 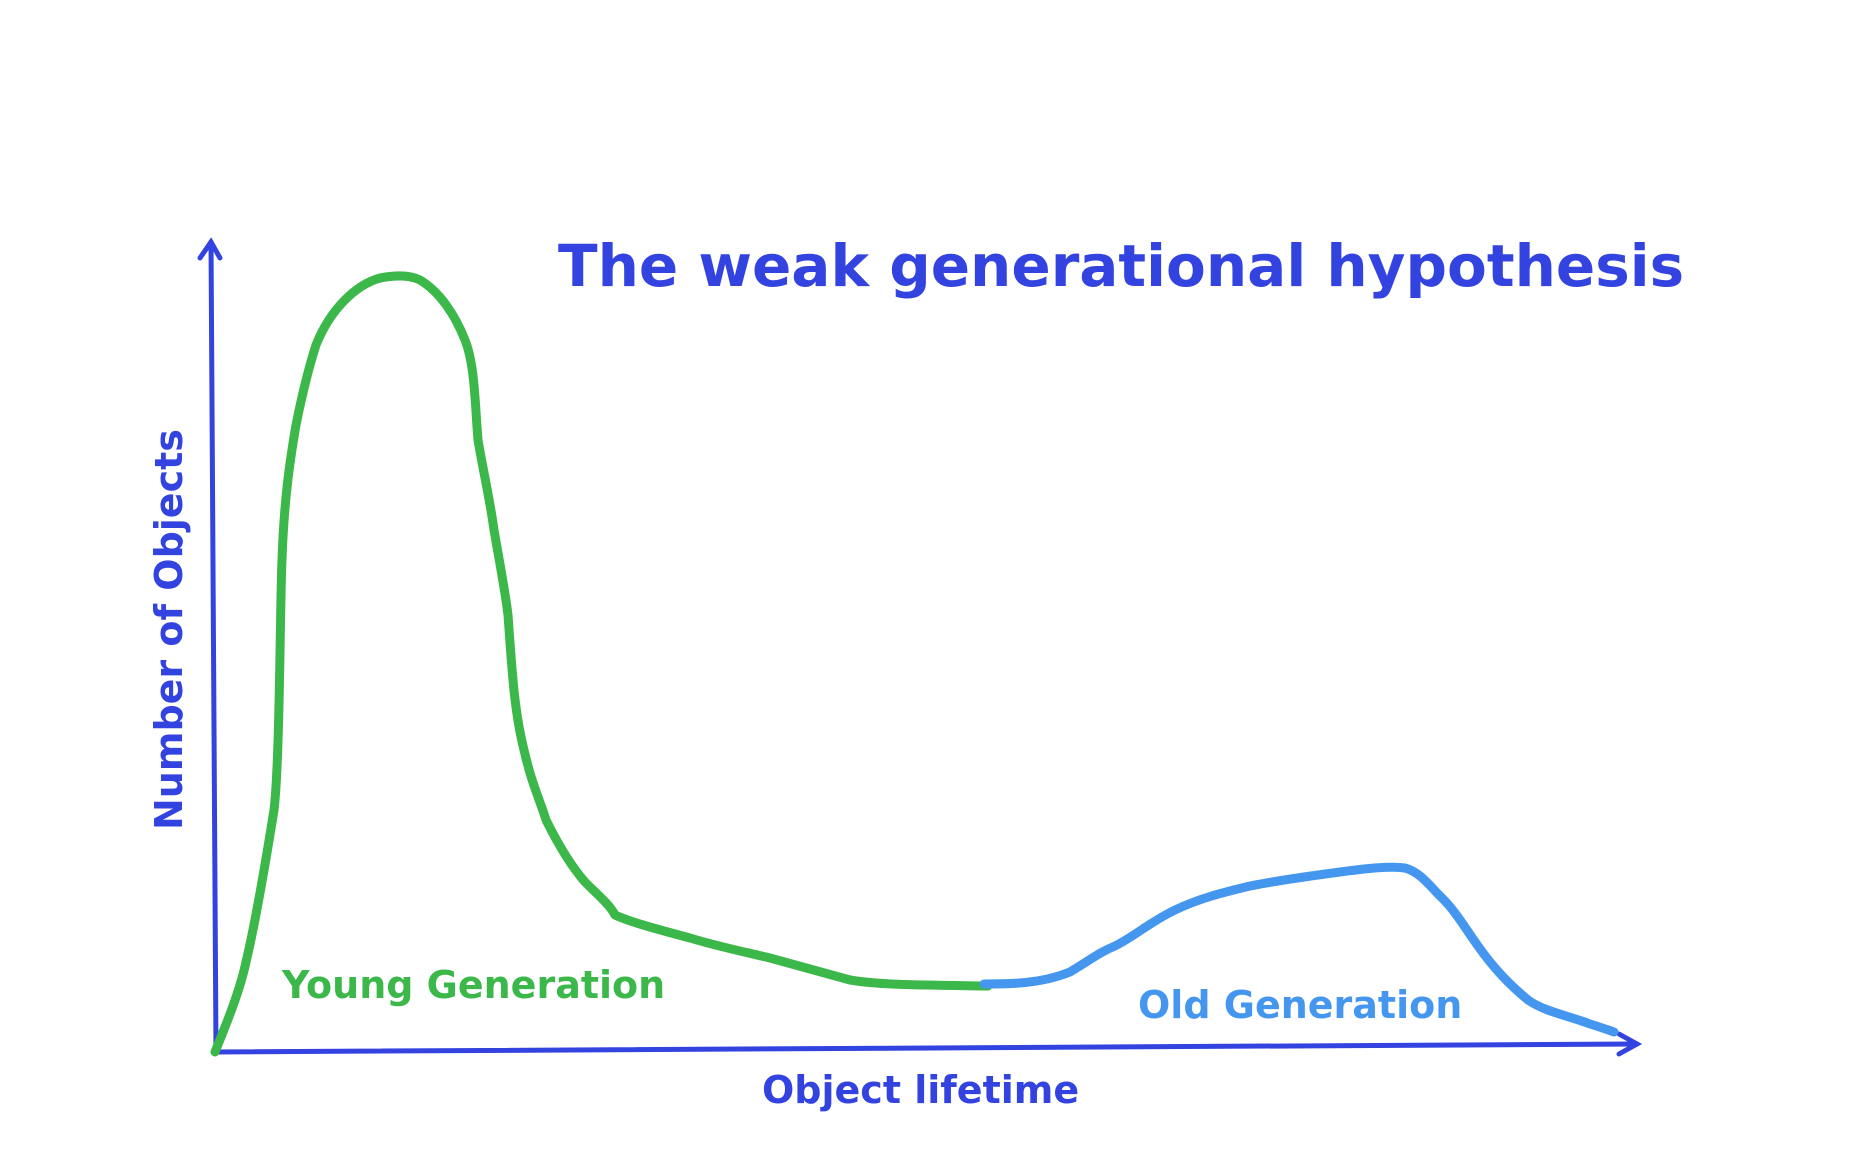 I want to click on y-axis, so click(x=210, y=646).